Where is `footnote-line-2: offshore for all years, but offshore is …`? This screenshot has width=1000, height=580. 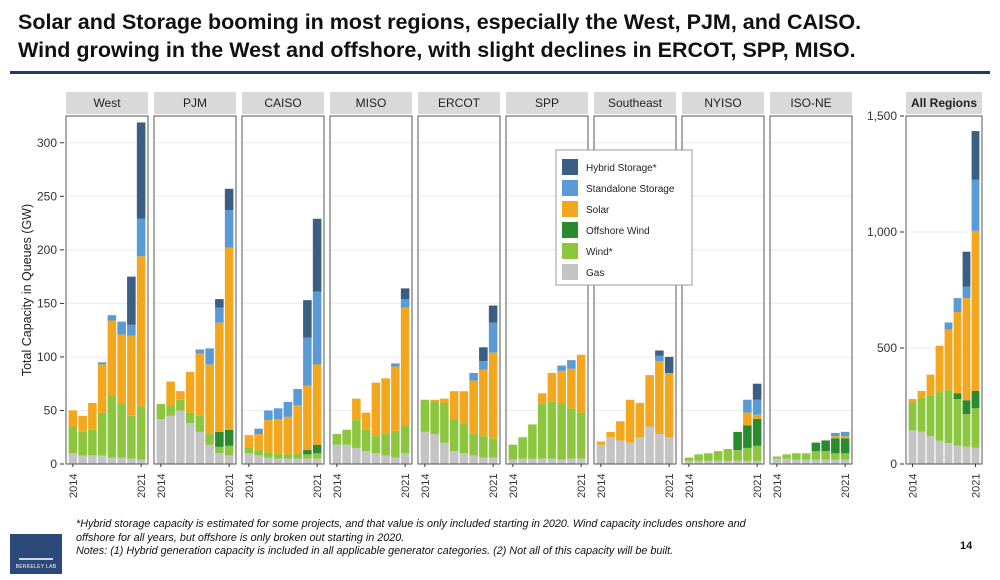 footnote-line-2: offshore for all years, but offshore is … is located at coordinates (240, 537).